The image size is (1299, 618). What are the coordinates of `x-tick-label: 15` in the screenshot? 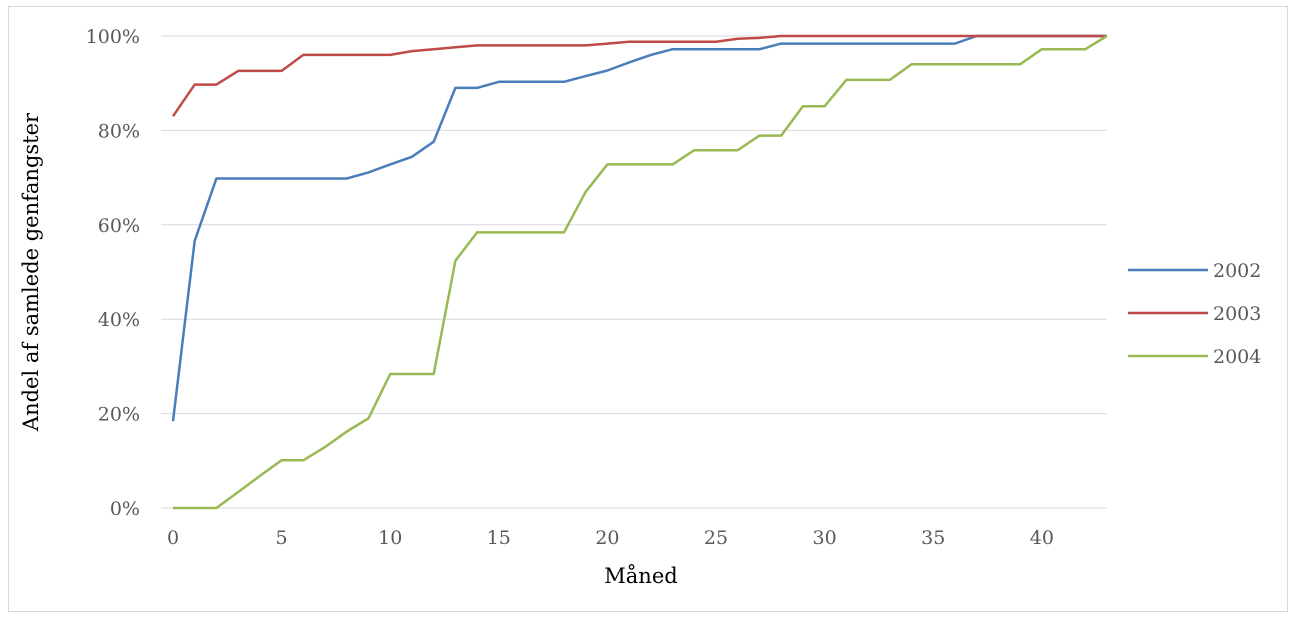 It's located at (499, 538).